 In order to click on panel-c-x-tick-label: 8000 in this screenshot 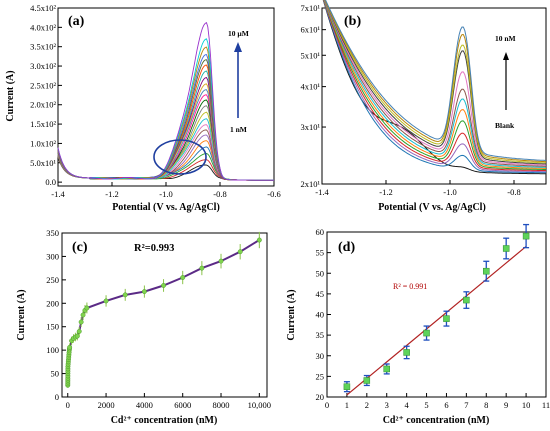, I will do `click(221, 405)`.